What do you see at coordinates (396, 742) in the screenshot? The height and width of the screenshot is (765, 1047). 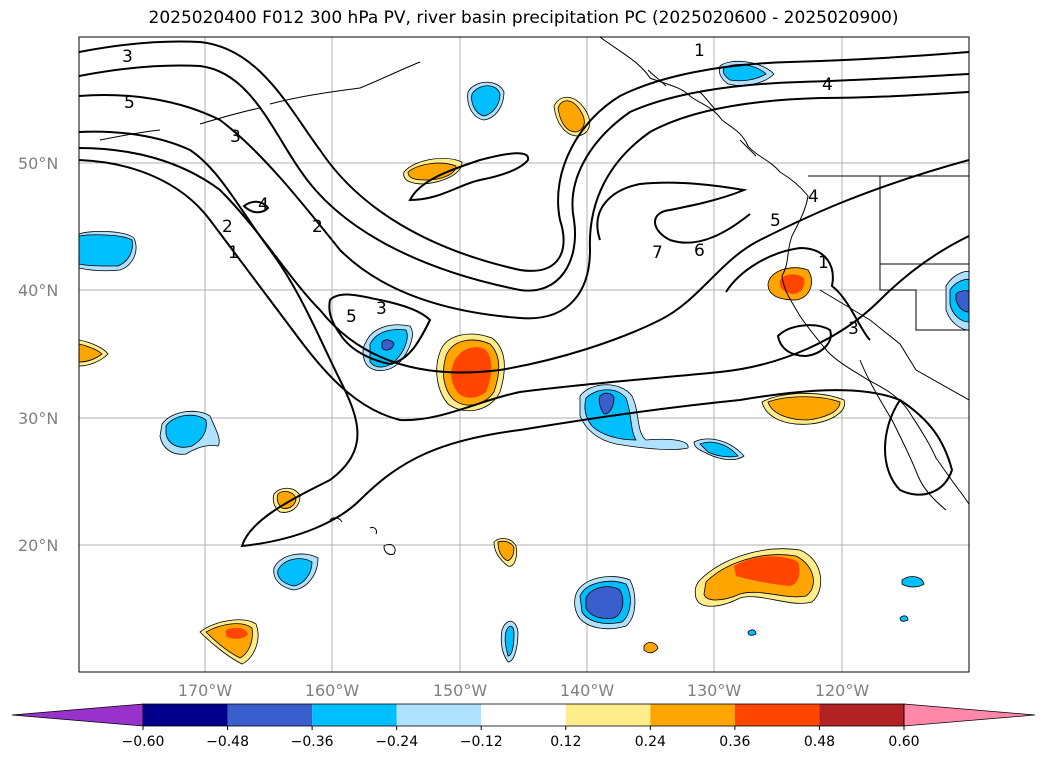 I see `colorbar-tick-label: −0.24` at bounding box center [396, 742].